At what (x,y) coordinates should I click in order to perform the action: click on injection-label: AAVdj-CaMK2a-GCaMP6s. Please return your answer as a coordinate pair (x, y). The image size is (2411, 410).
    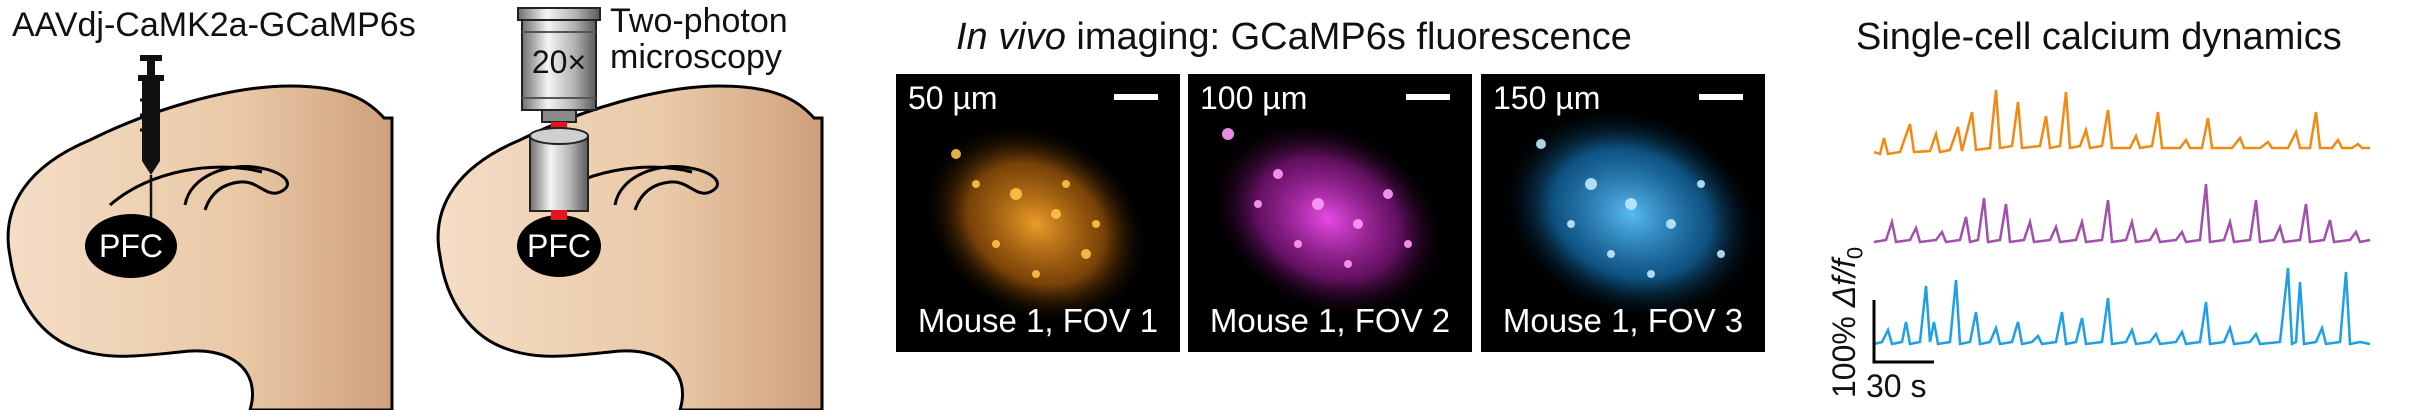
    Looking at the image, I should click on (214, 25).